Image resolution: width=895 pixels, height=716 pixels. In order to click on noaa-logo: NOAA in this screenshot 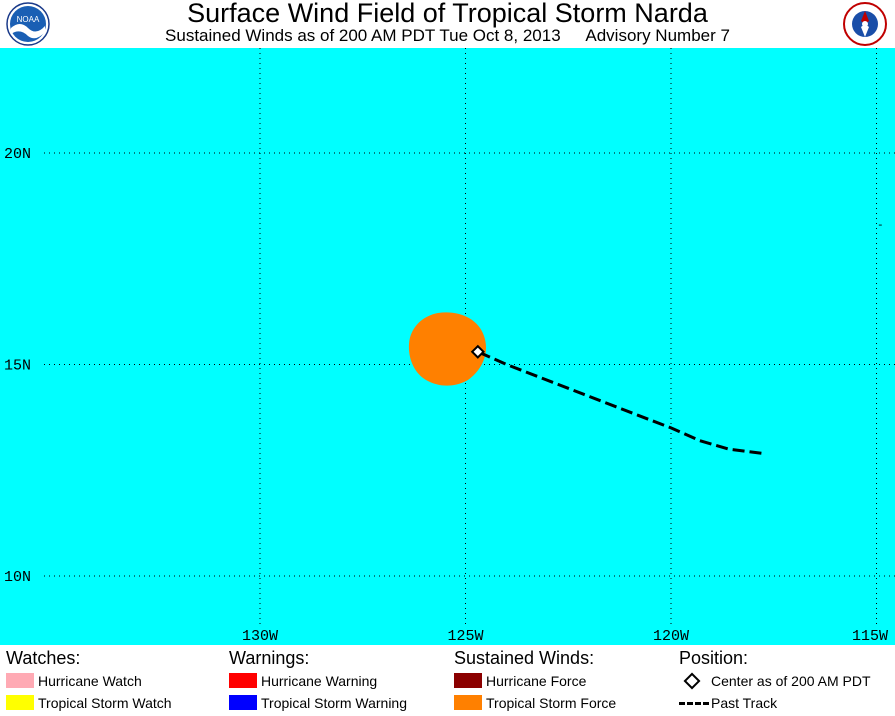, I will do `click(28, 24)`.